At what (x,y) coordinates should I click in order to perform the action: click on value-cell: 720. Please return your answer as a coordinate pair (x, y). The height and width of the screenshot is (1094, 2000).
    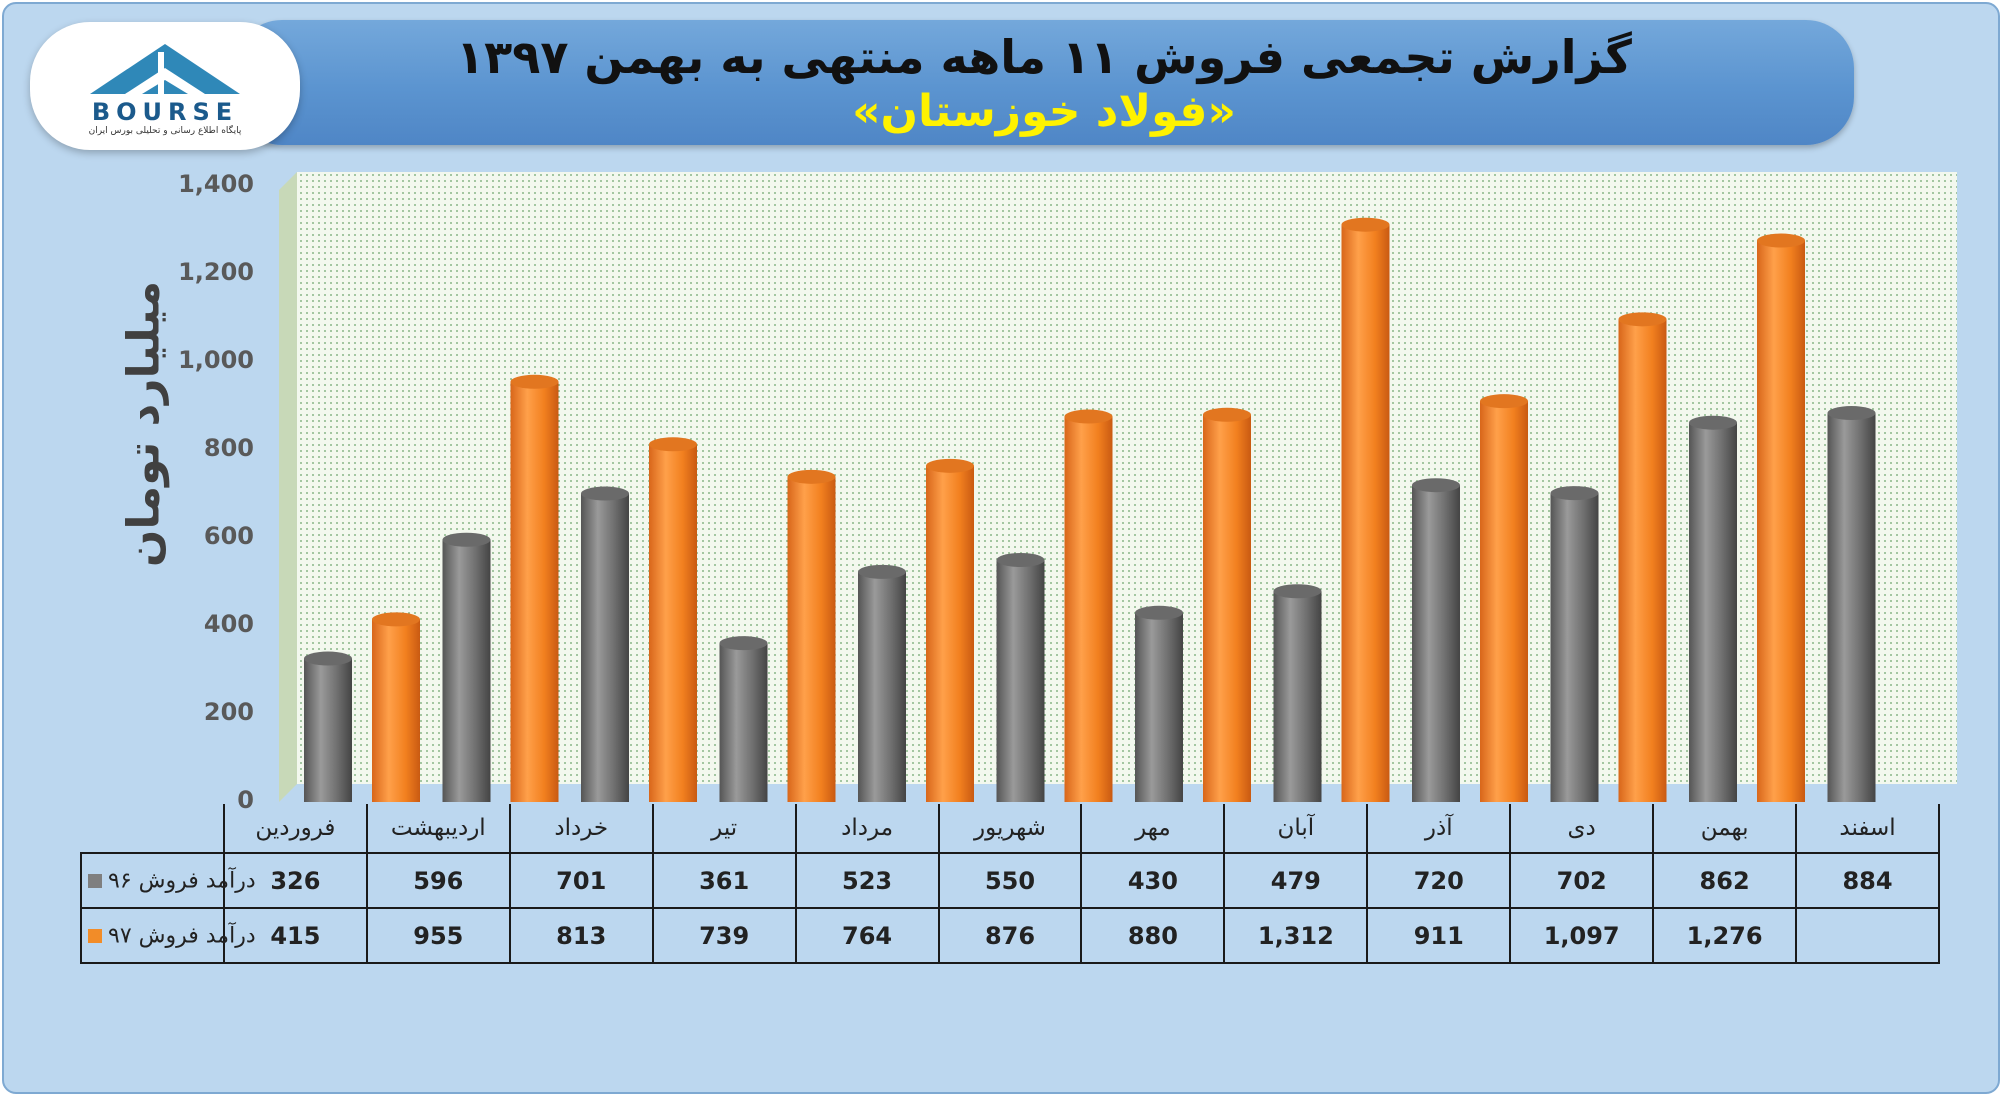
    Looking at the image, I should click on (1439, 881).